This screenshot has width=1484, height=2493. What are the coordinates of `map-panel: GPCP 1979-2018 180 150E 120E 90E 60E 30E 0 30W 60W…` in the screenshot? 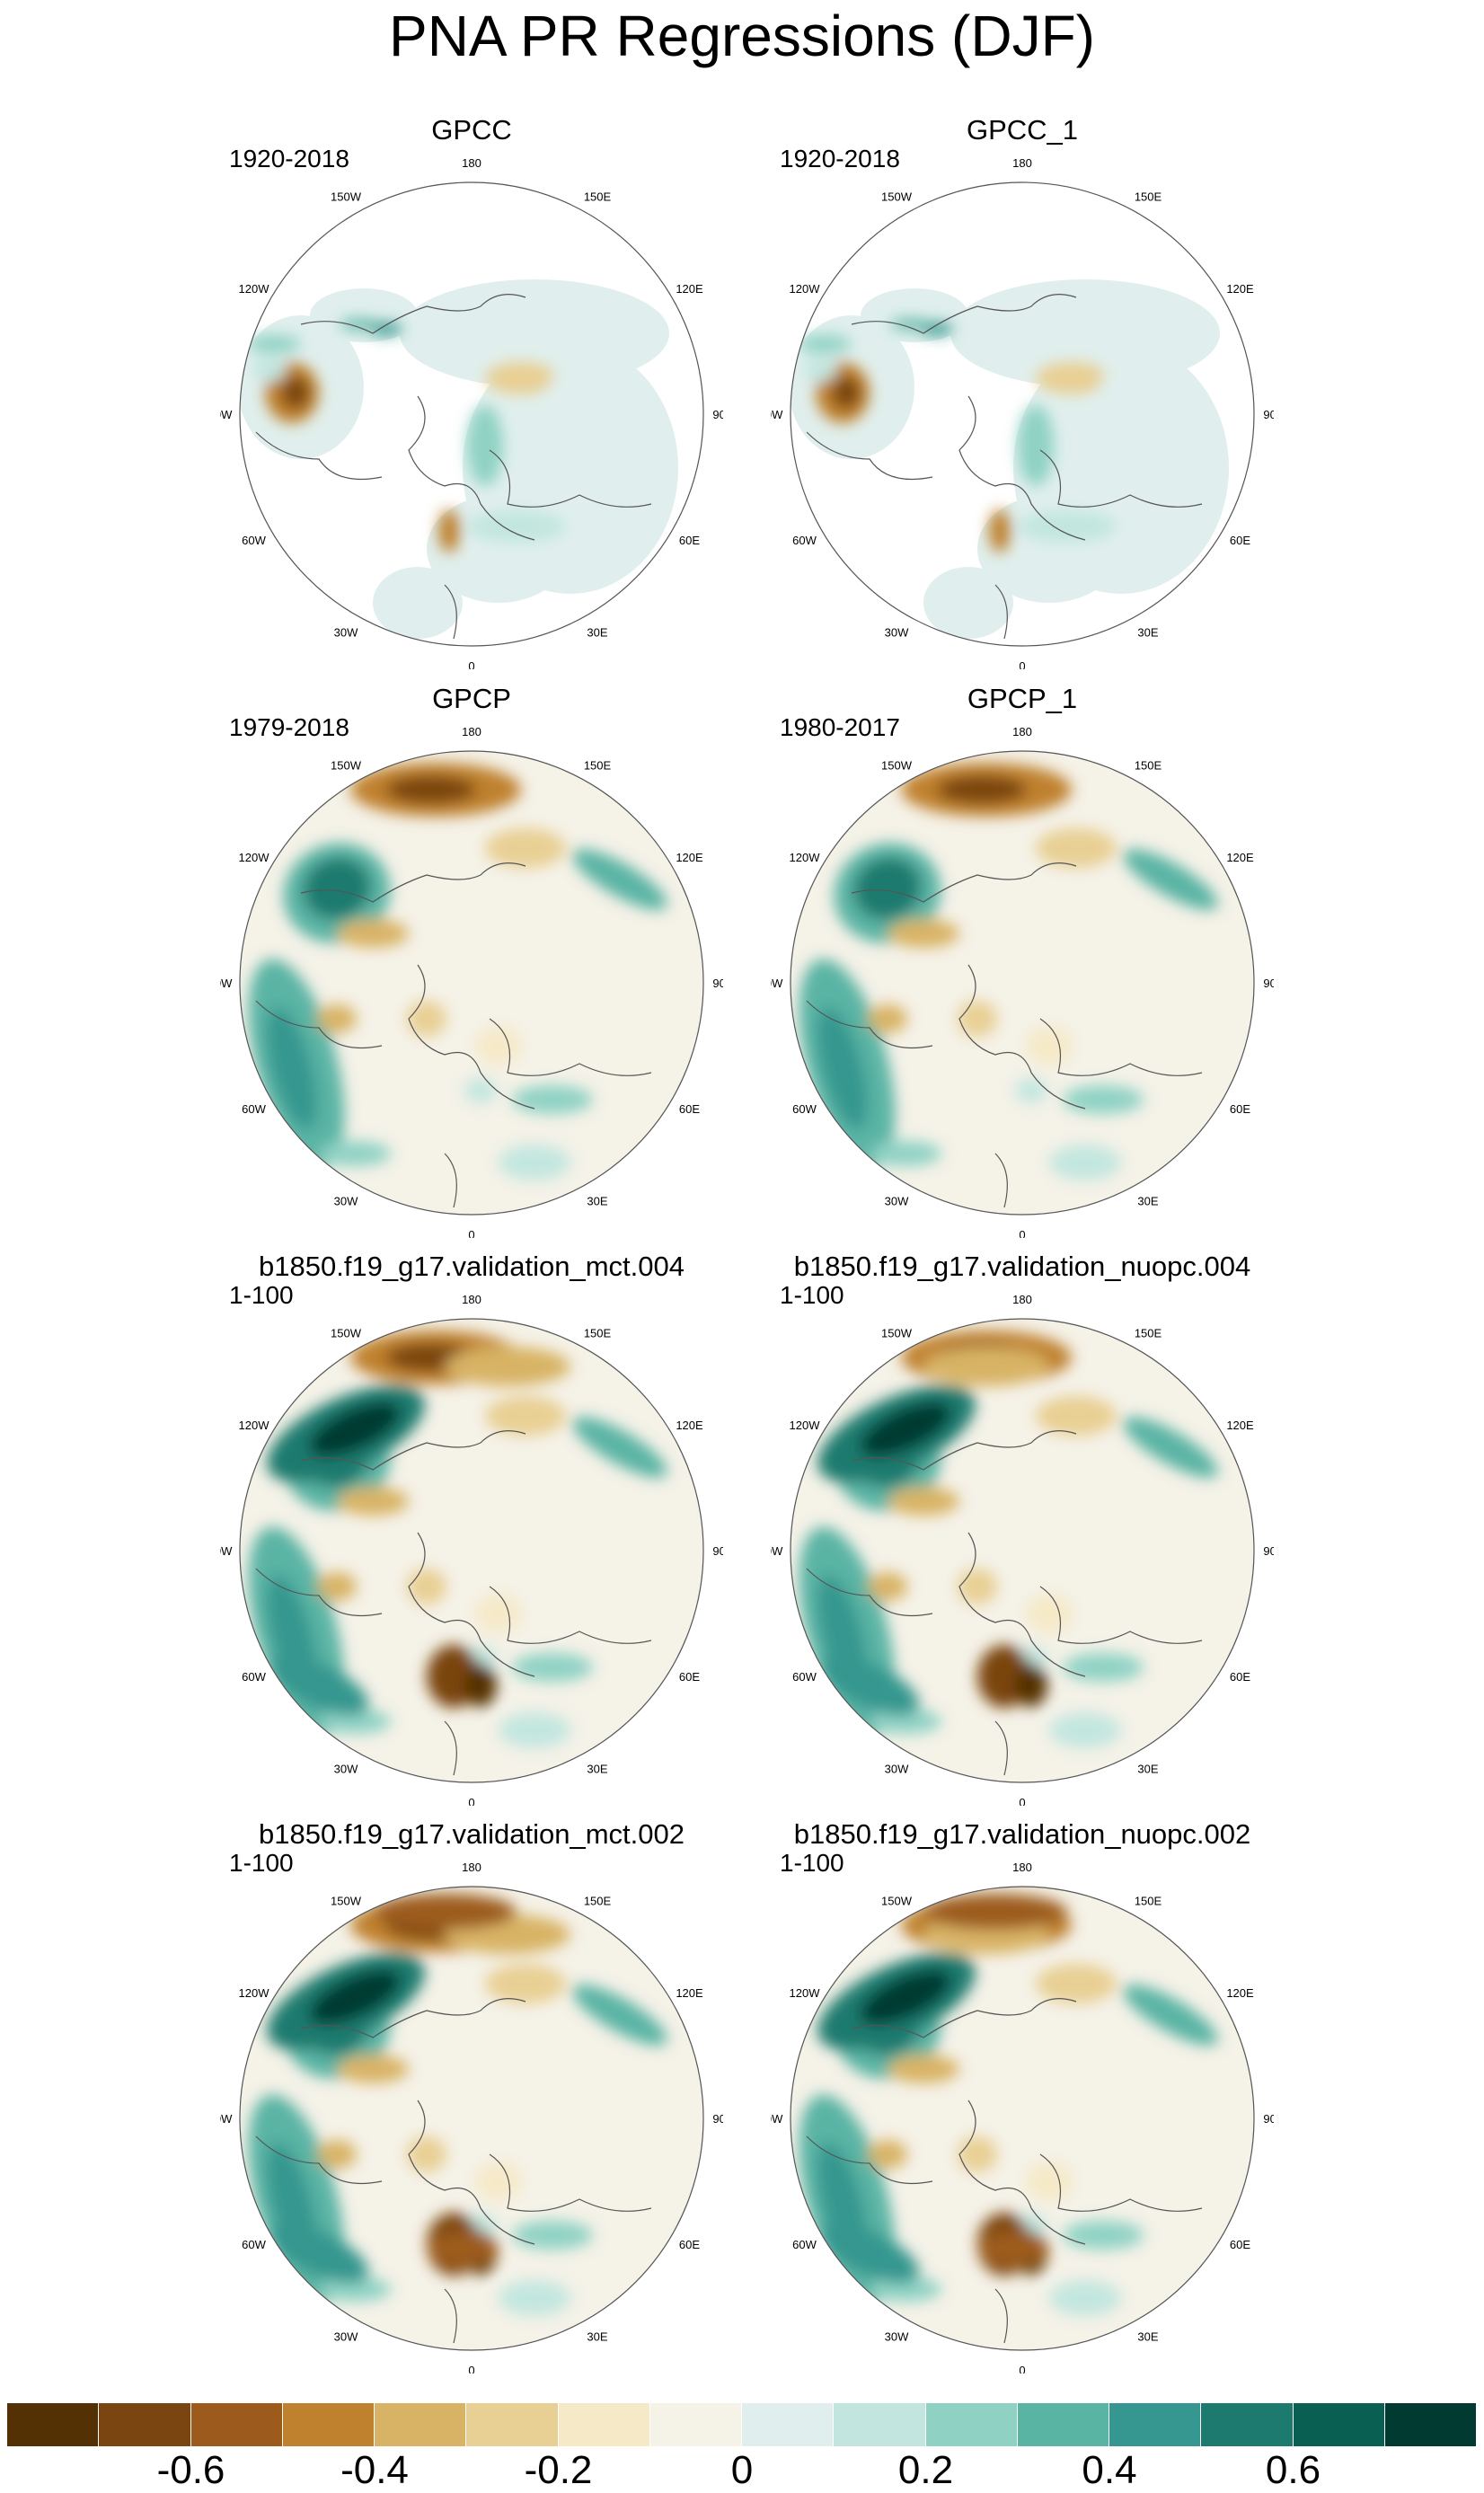 It's located at (472, 959).